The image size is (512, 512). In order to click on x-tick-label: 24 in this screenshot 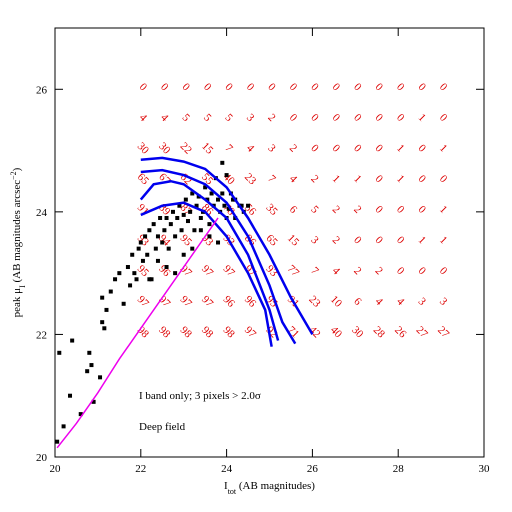, I will do `click(227, 469)`.